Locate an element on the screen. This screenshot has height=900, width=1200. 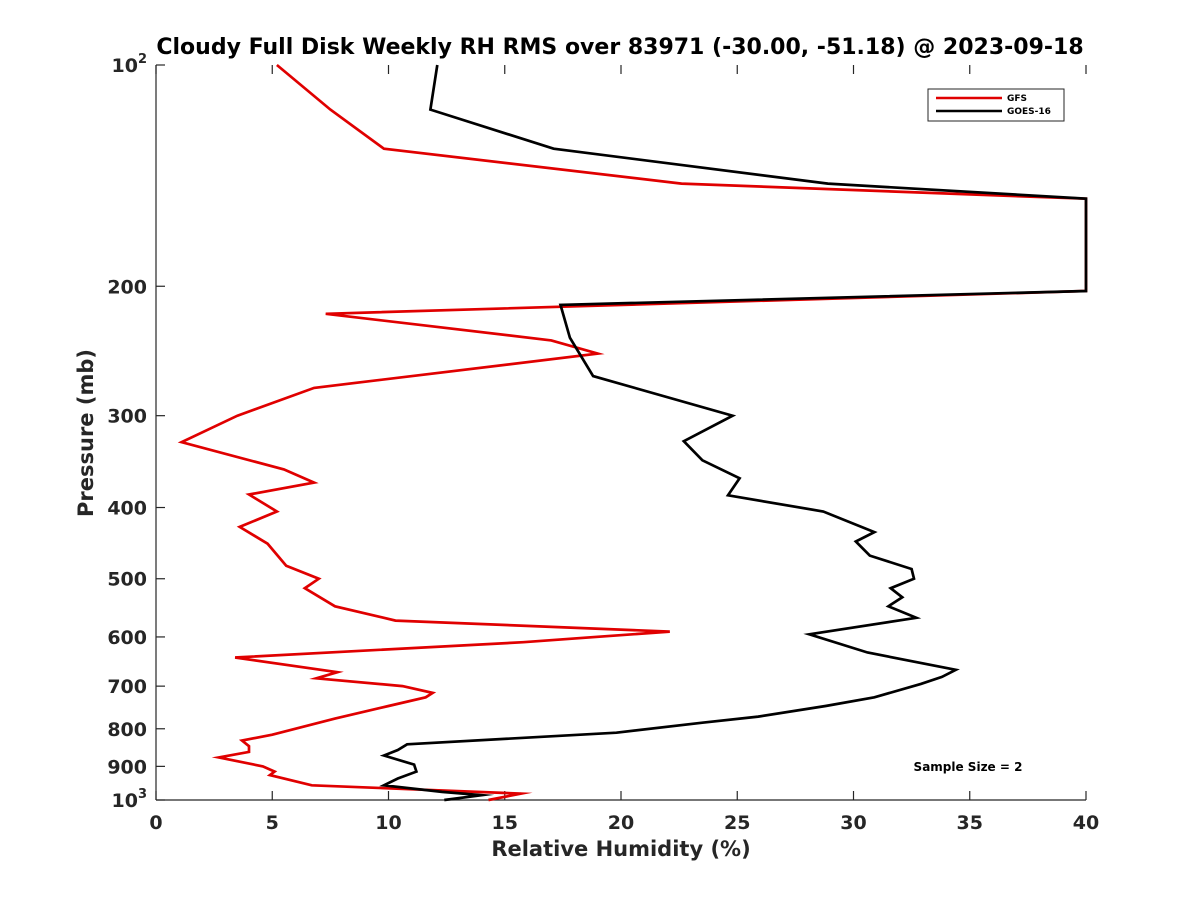
legend: GFS GOES-16 is located at coordinates (996, 105).